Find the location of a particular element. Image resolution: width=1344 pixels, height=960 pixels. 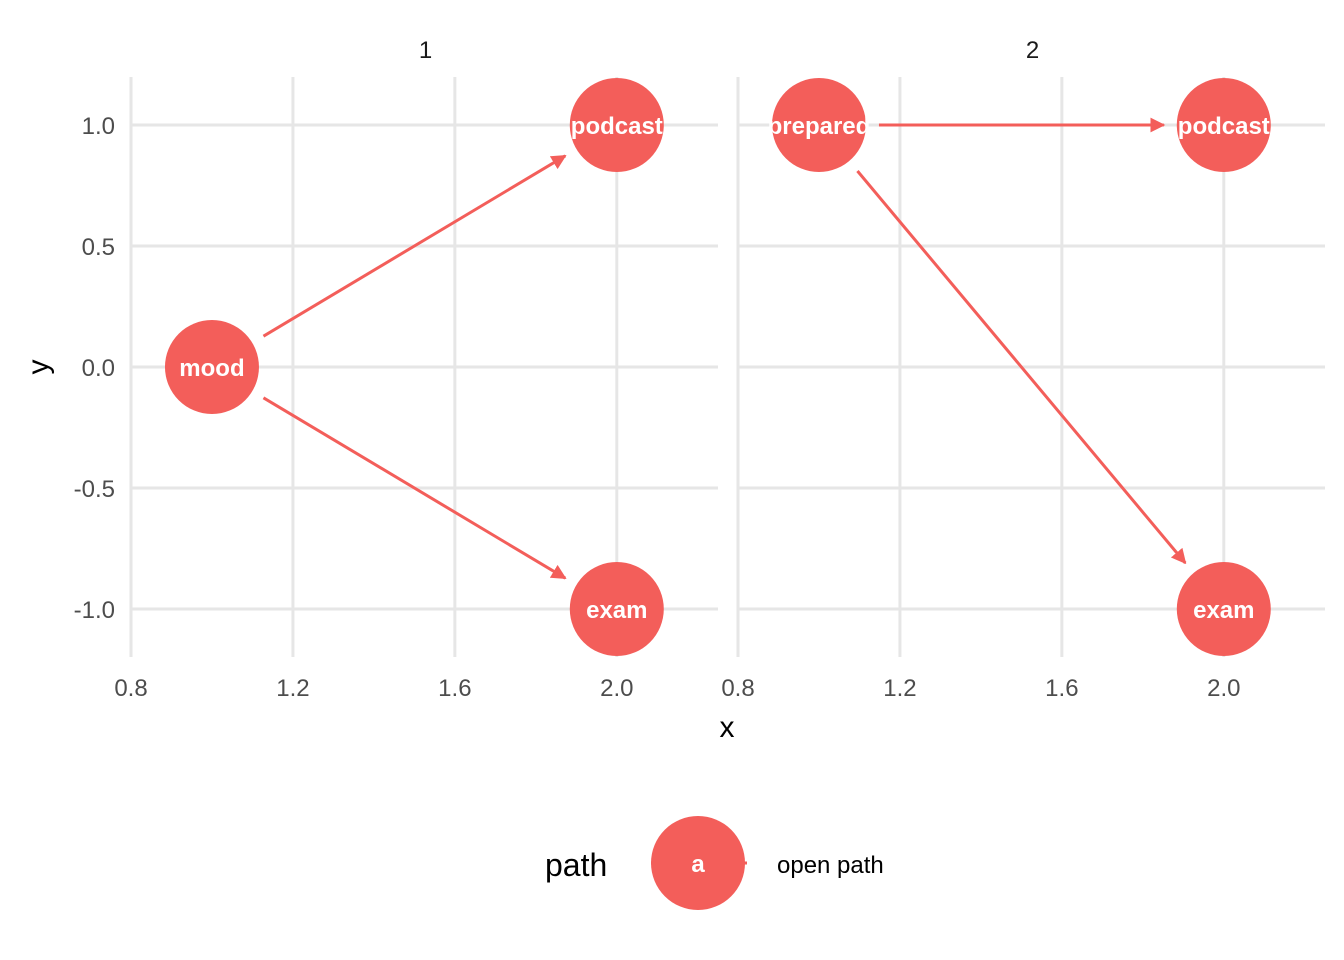

legend-key-node is located at coordinates (698, 863).